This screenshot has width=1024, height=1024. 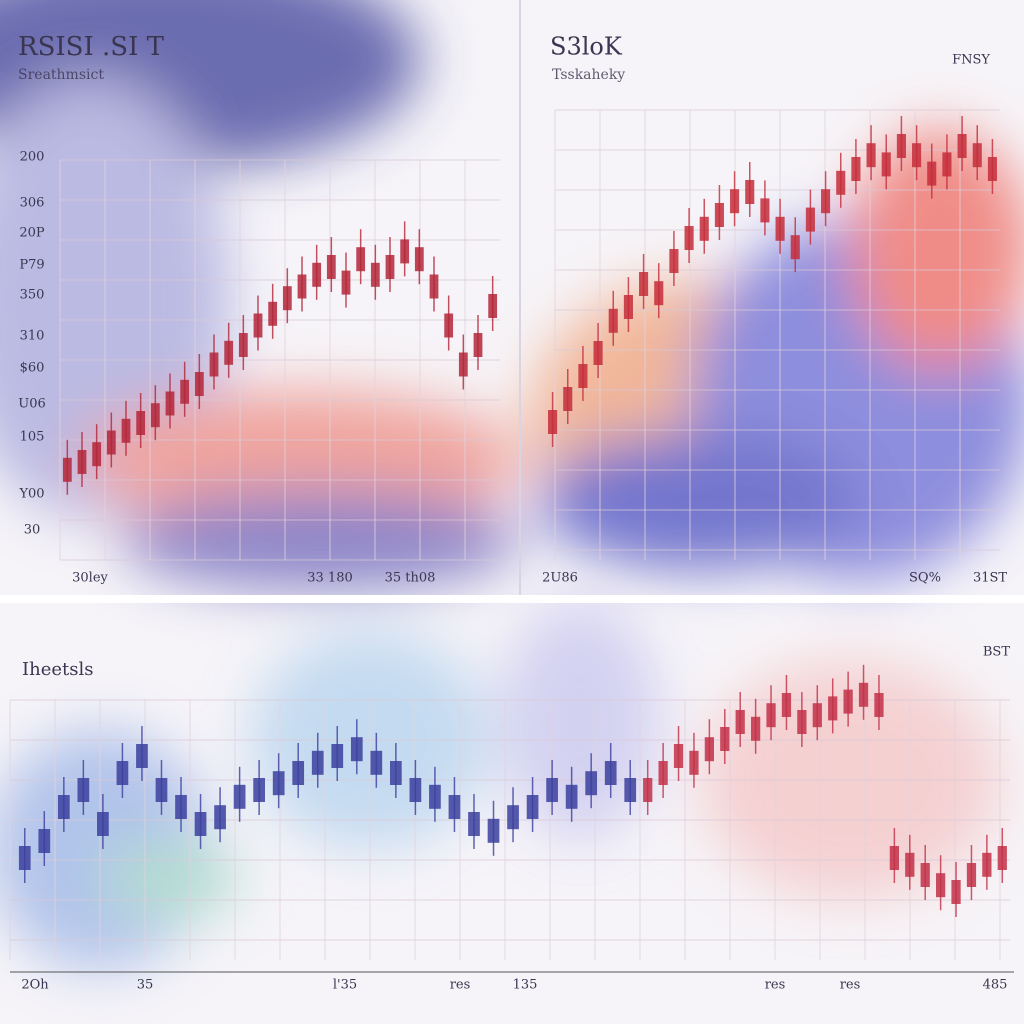 What do you see at coordinates (330, 578) in the screenshot?
I see `x-tick-label: 33 180` at bounding box center [330, 578].